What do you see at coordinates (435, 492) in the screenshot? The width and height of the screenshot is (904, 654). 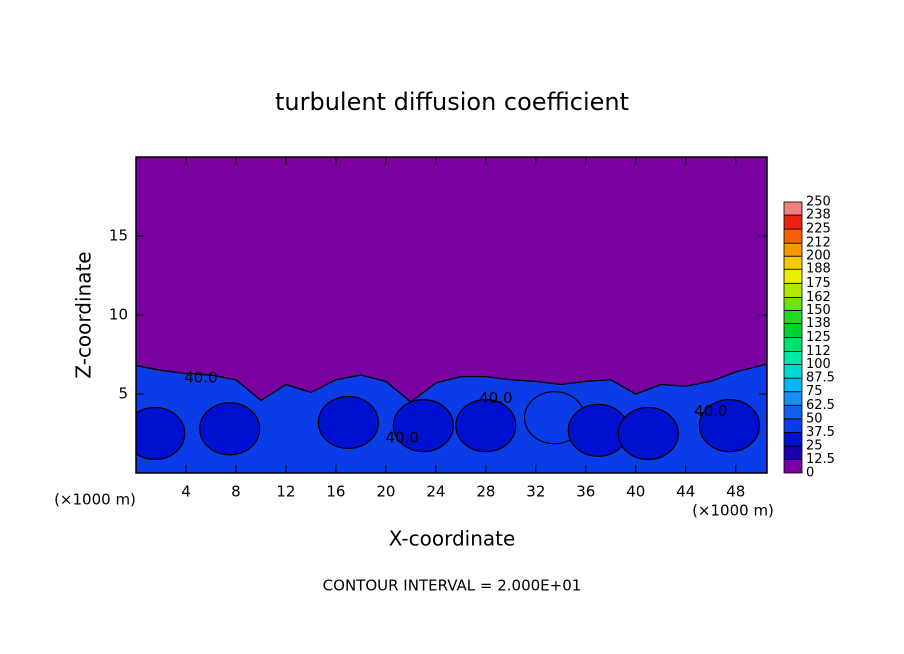 I see `x-tick-label: 24` at bounding box center [435, 492].